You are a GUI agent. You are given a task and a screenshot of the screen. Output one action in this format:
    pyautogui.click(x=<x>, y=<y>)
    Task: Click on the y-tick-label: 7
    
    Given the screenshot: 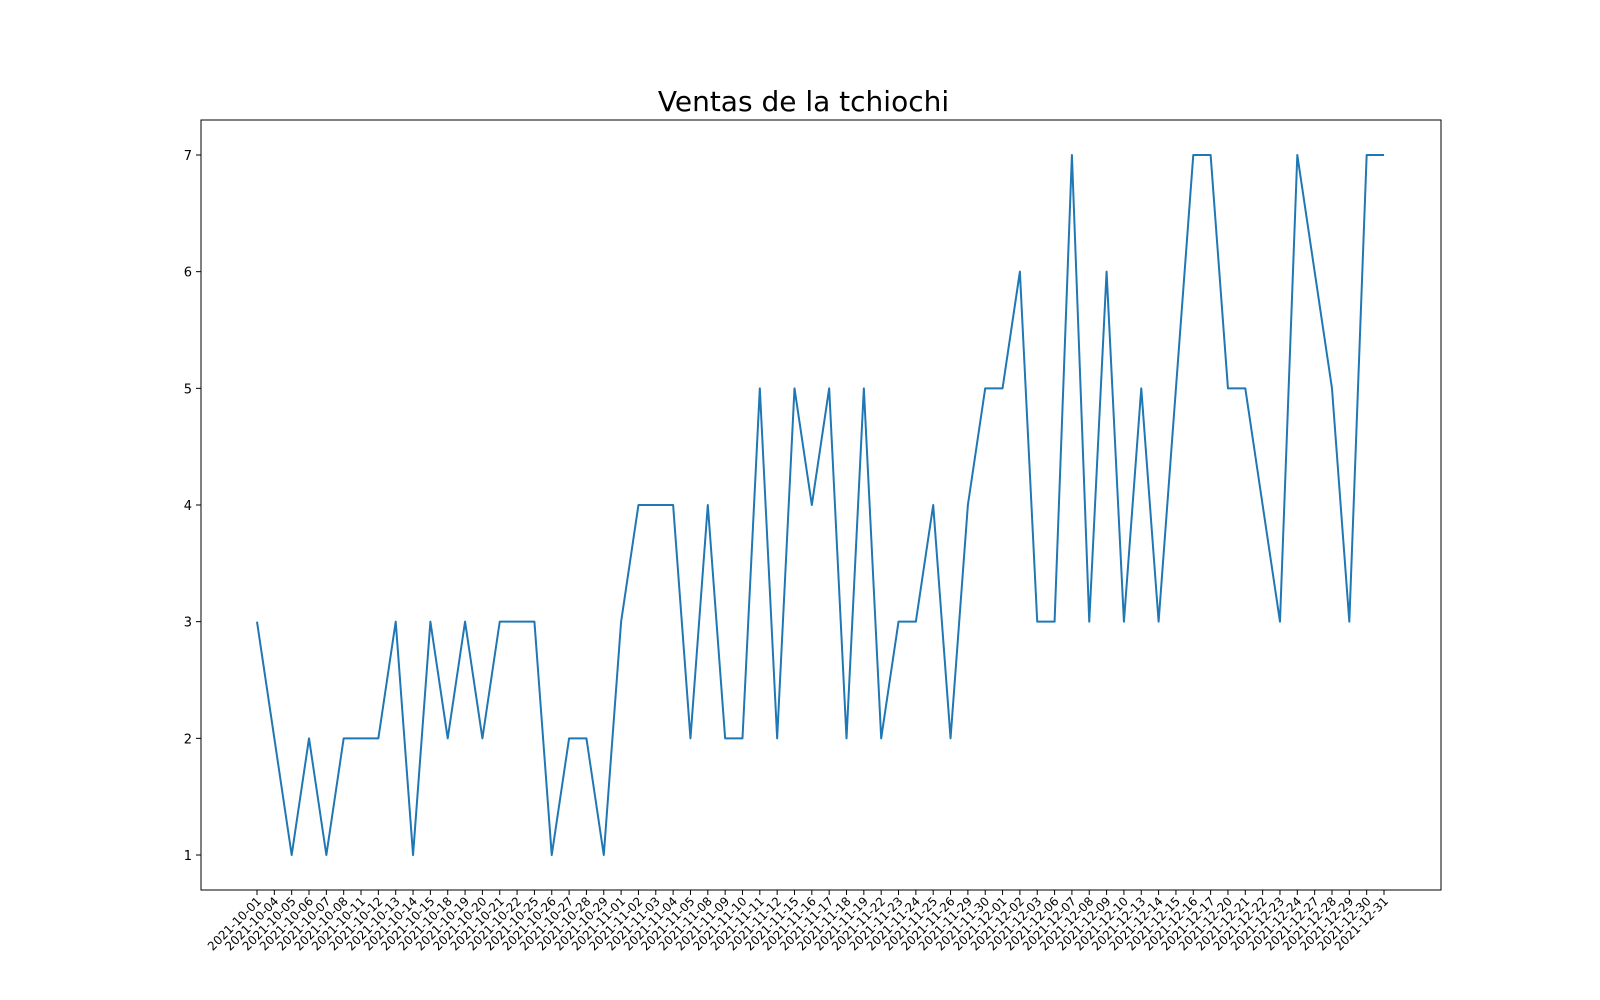 What is the action you would take?
    pyautogui.click(x=188, y=156)
    